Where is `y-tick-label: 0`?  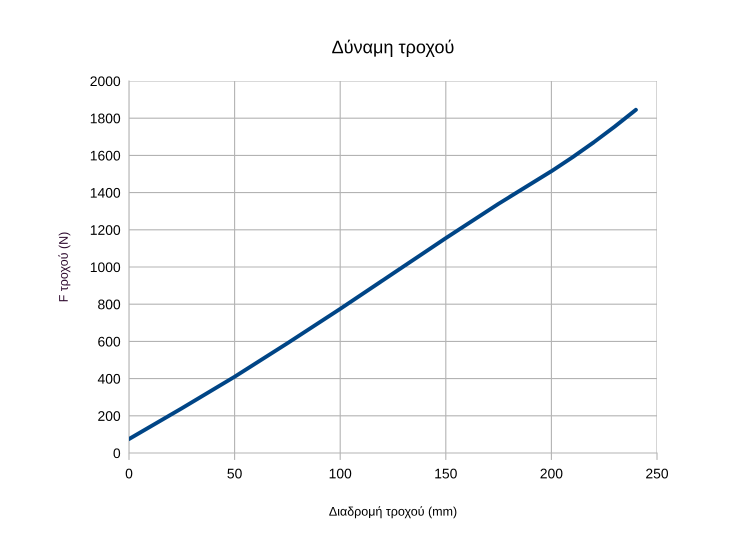
y-tick-label: 0 is located at coordinates (116, 453).